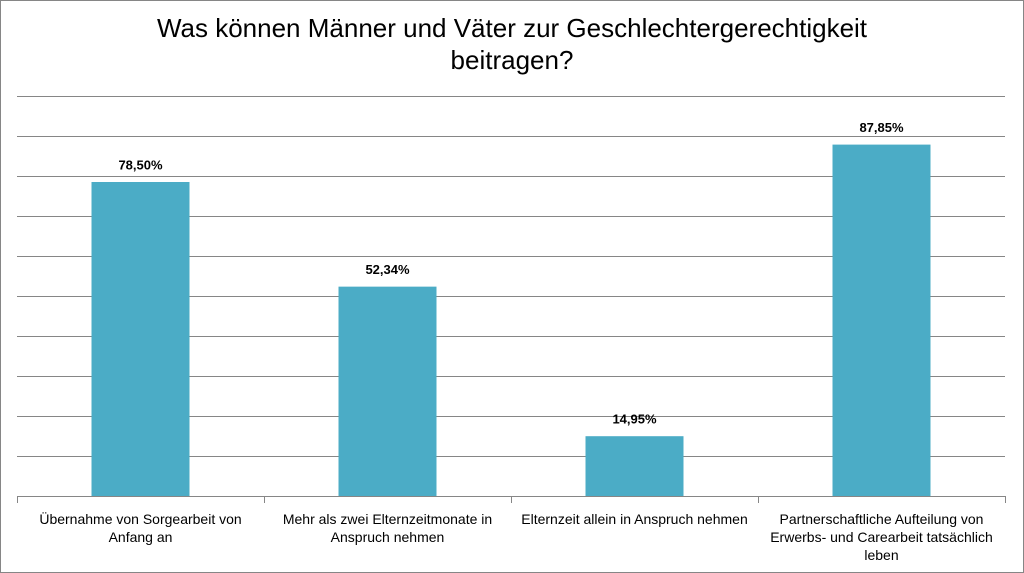  Describe the element at coordinates (140, 164) in the screenshot. I see `data-label: 78,50%` at that location.